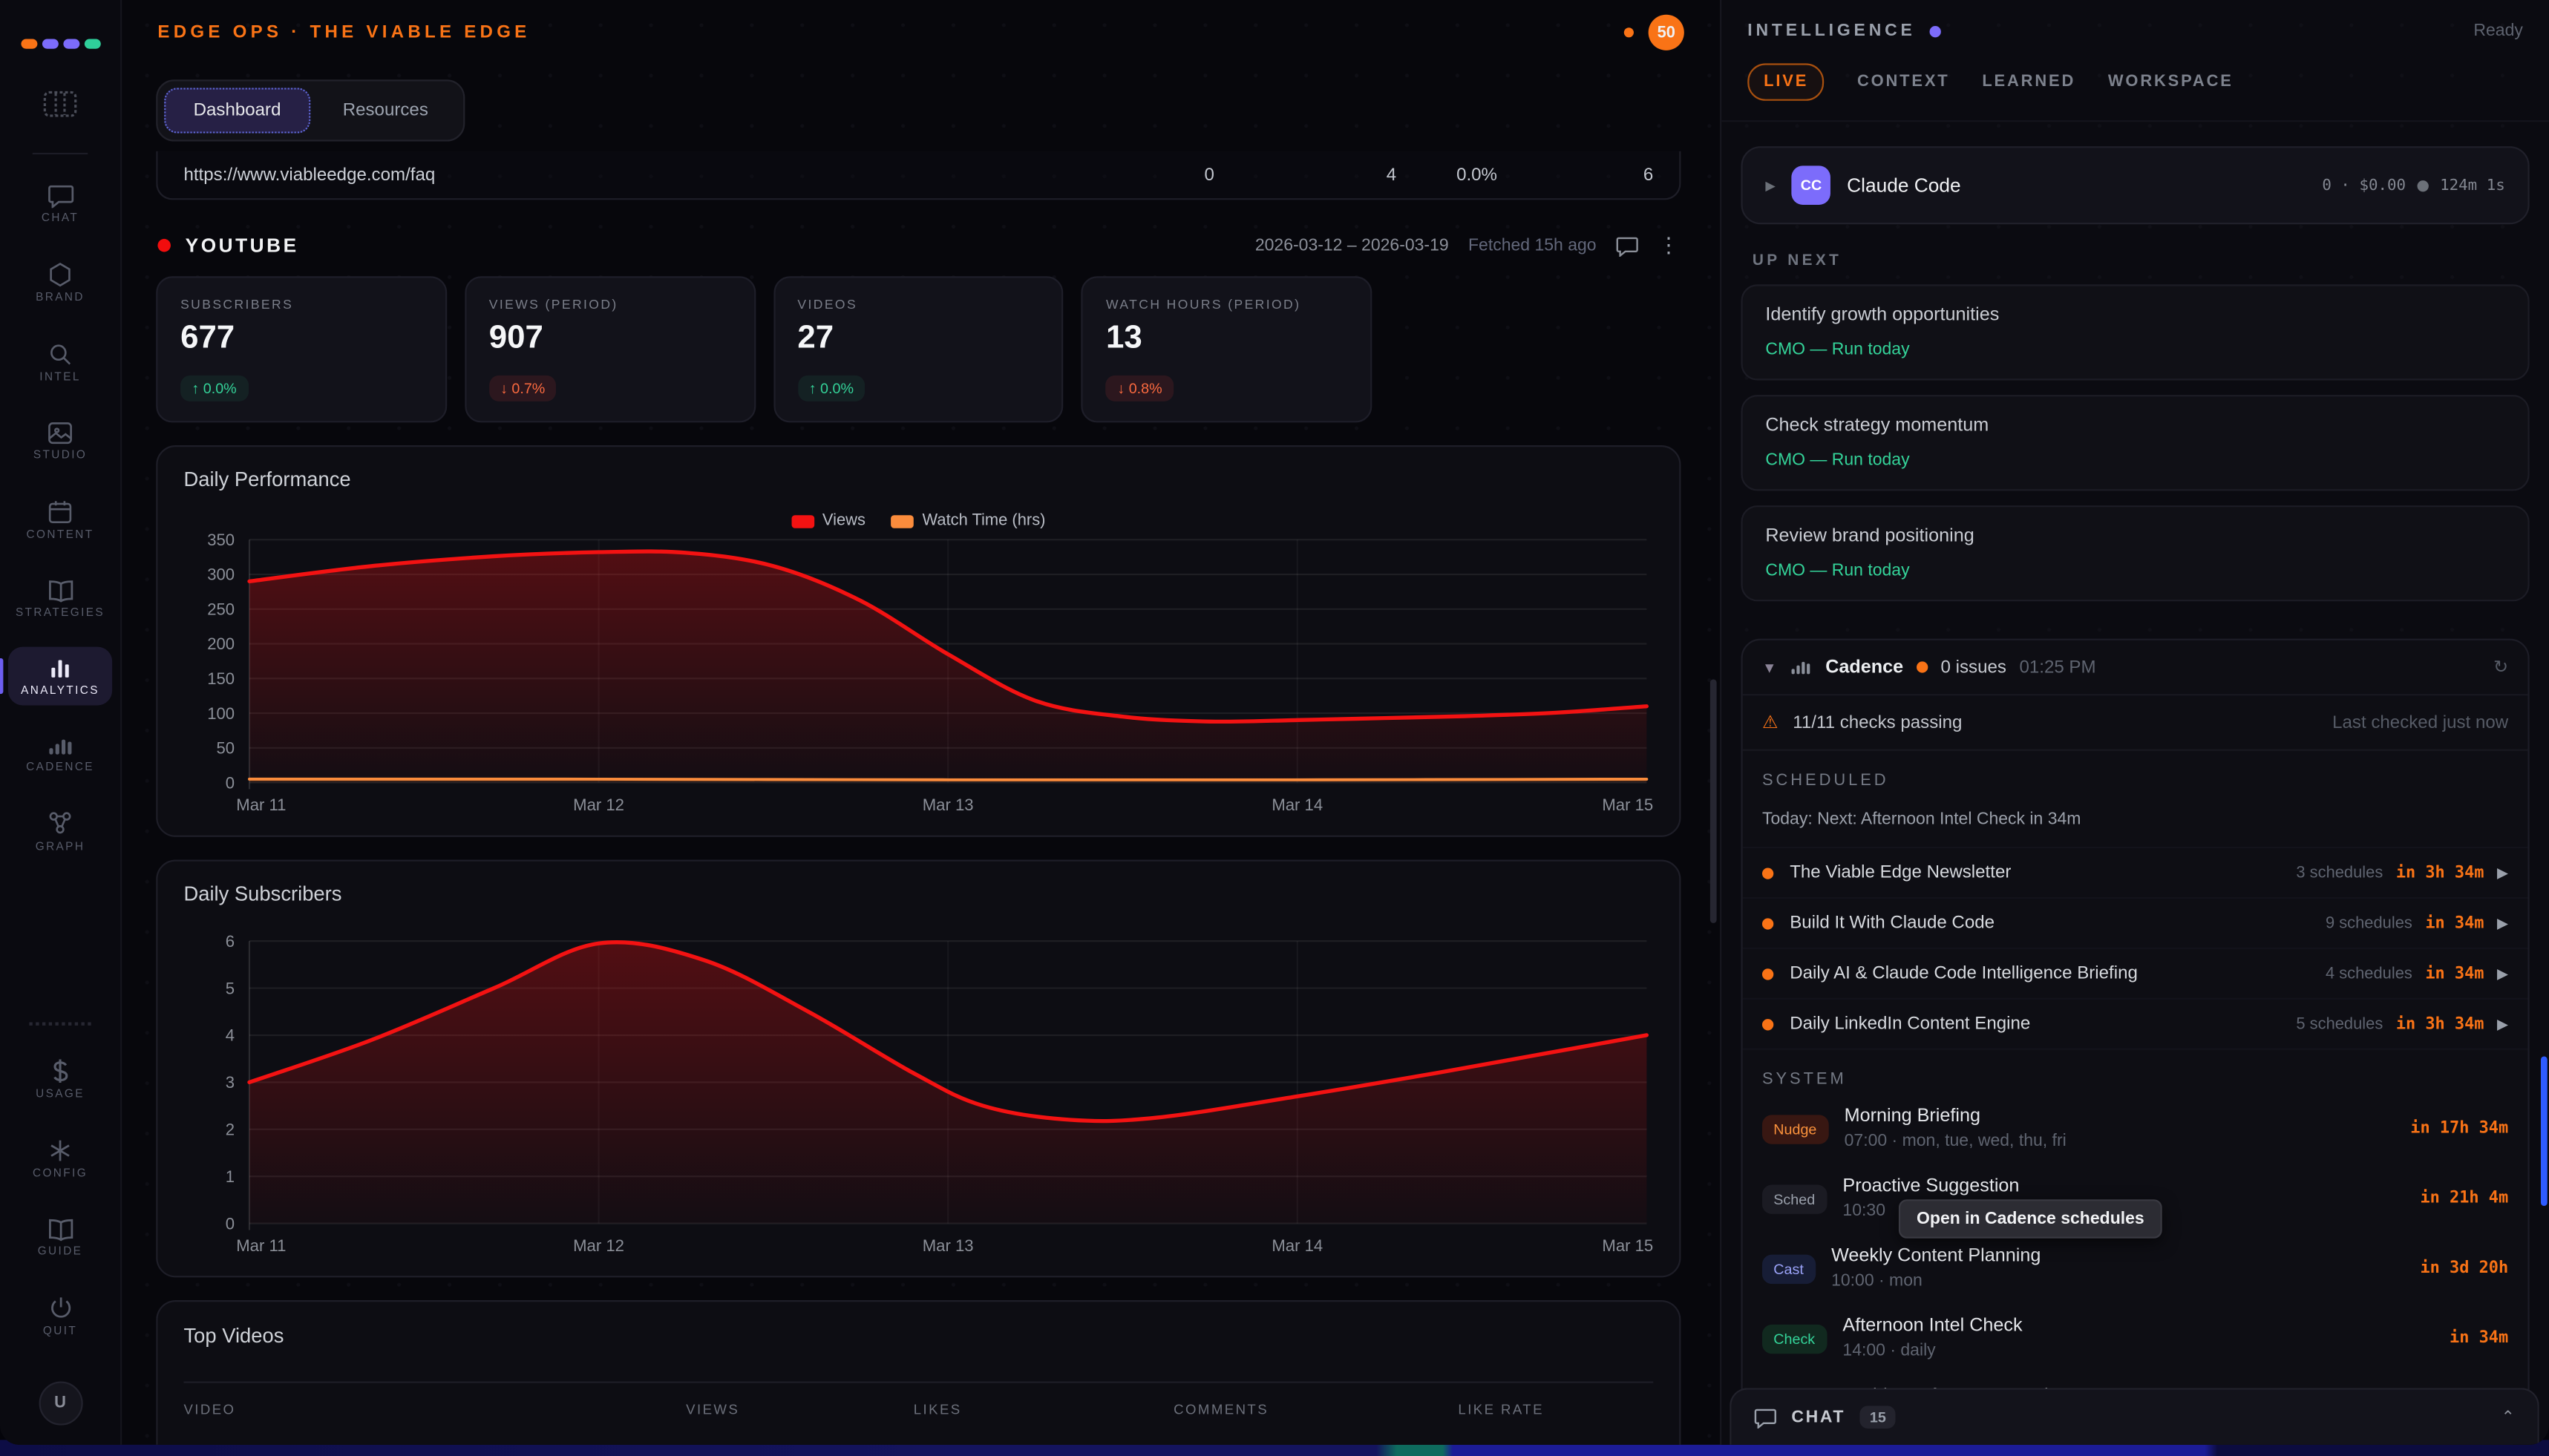  Describe the element at coordinates (1903, 82) in the screenshot. I see `tab-context: CONTEXT` at that location.